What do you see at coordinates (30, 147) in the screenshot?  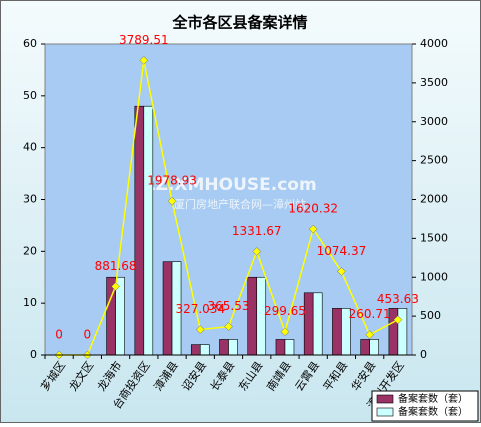 I see `y-tick-label: 40` at bounding box center [30, 147].